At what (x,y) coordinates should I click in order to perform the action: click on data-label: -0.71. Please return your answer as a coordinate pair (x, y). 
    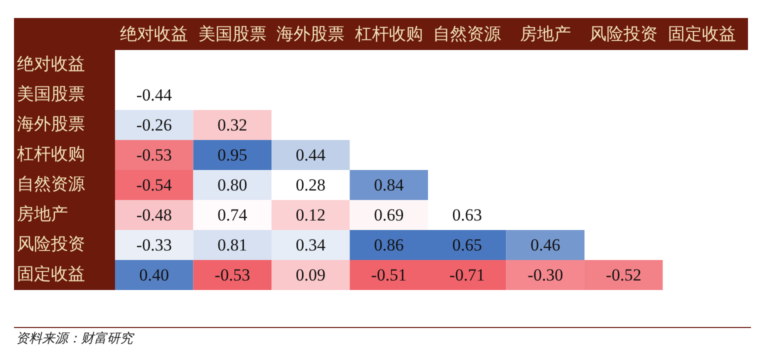
    Looking at the image, I should click on (467, 274).